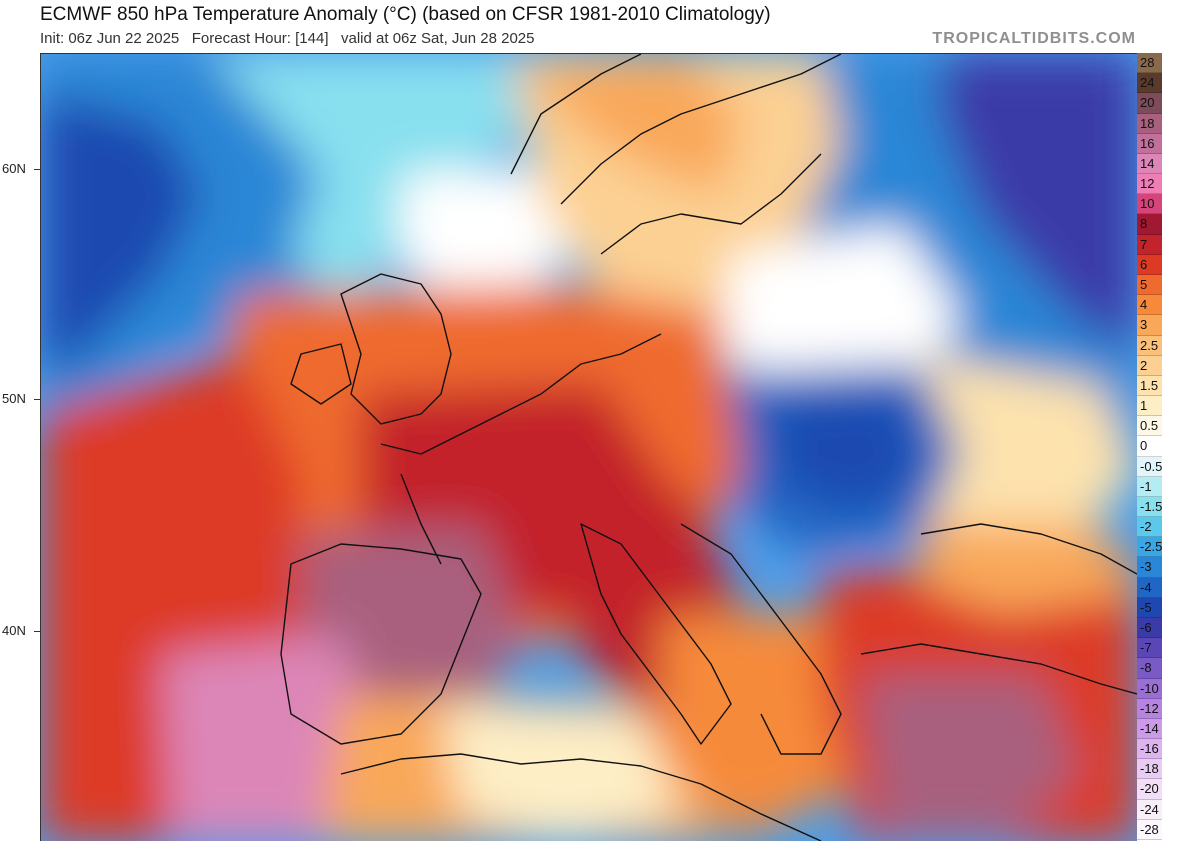 This screenshot has width=1200, height=841. I want to click on latitude-tick-40n, so click(37, 631).